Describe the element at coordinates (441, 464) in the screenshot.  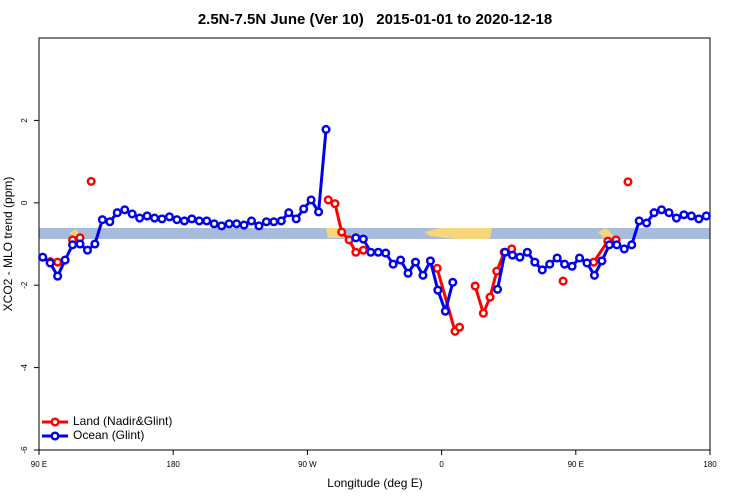
I see `x-tick-label: 0` at that location.